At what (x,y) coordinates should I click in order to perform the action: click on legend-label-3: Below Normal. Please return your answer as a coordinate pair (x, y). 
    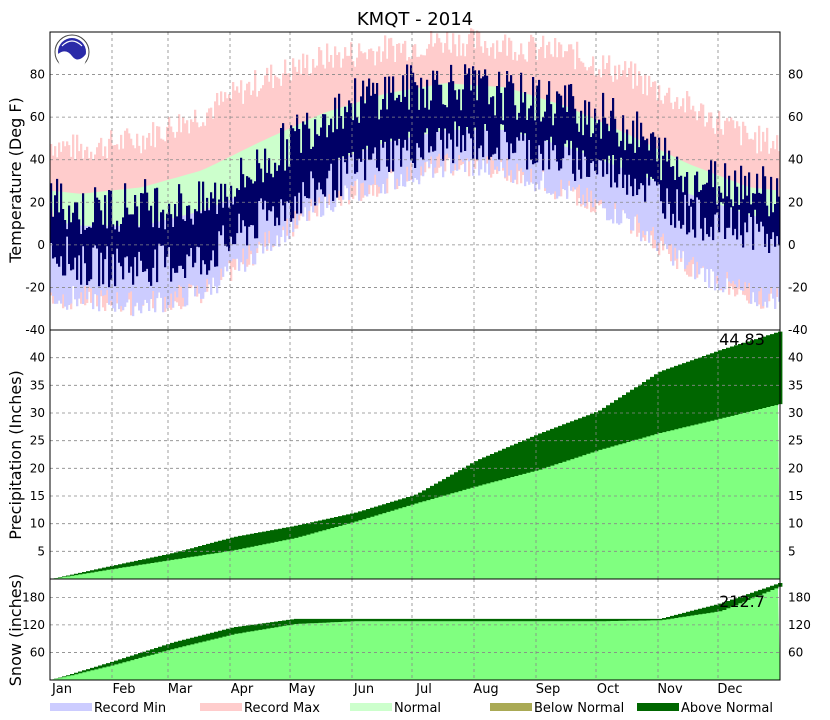
    Looking at the image, I should click on (579, 708).